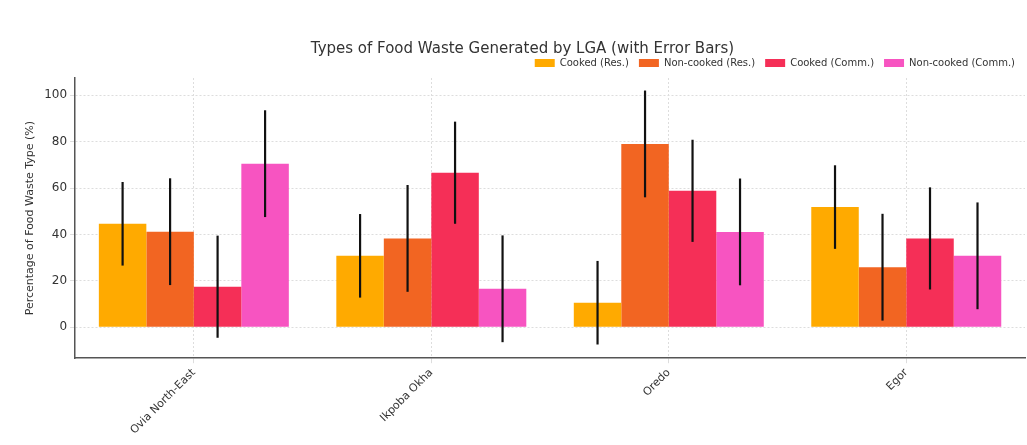  I want to click on legend-label: Cooked (Comm.), so click(832, 62).